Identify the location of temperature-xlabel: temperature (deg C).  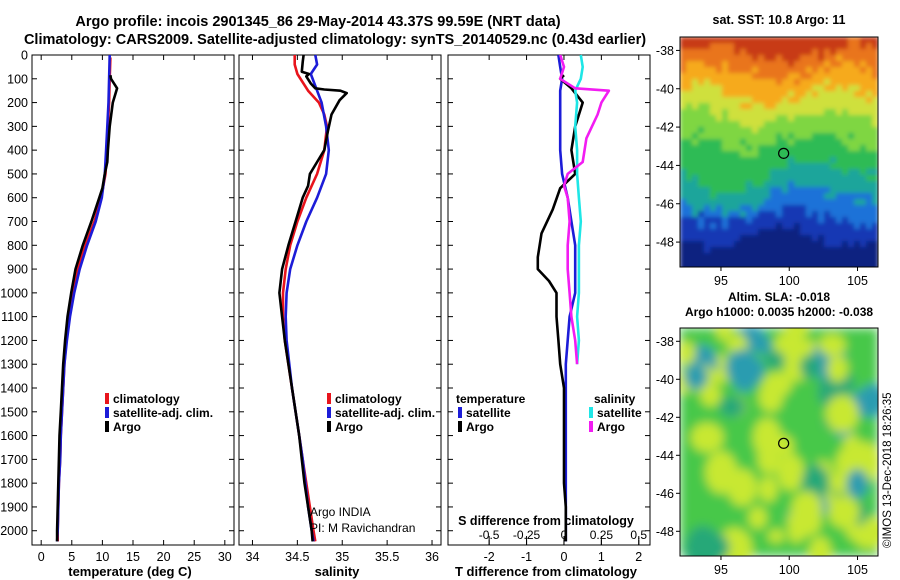
(130, 571).